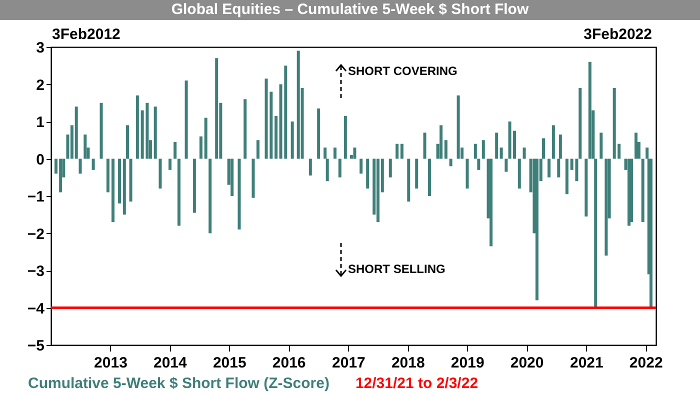  Describe the element at coordinates (408, 363) in the screenshot. I see `x-tick-label: 2018` at that location.